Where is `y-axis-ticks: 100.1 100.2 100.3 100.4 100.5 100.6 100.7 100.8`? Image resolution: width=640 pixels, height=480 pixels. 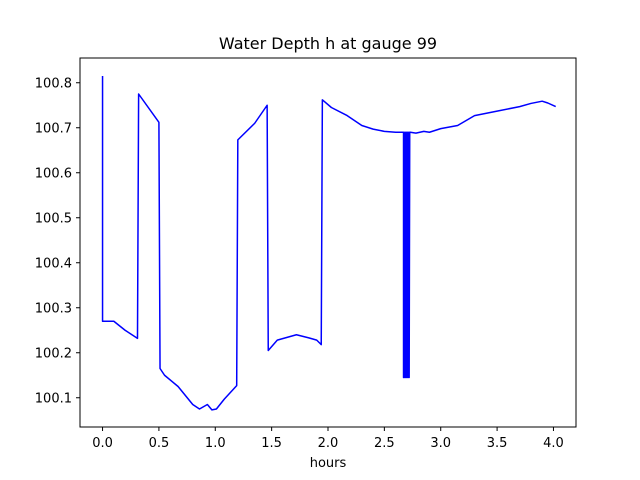
y-axis-ticks: 100.1 100.2 100.3 100.4 100.5 100.6 100.7 100.8 is located at coordinates (57, 241).